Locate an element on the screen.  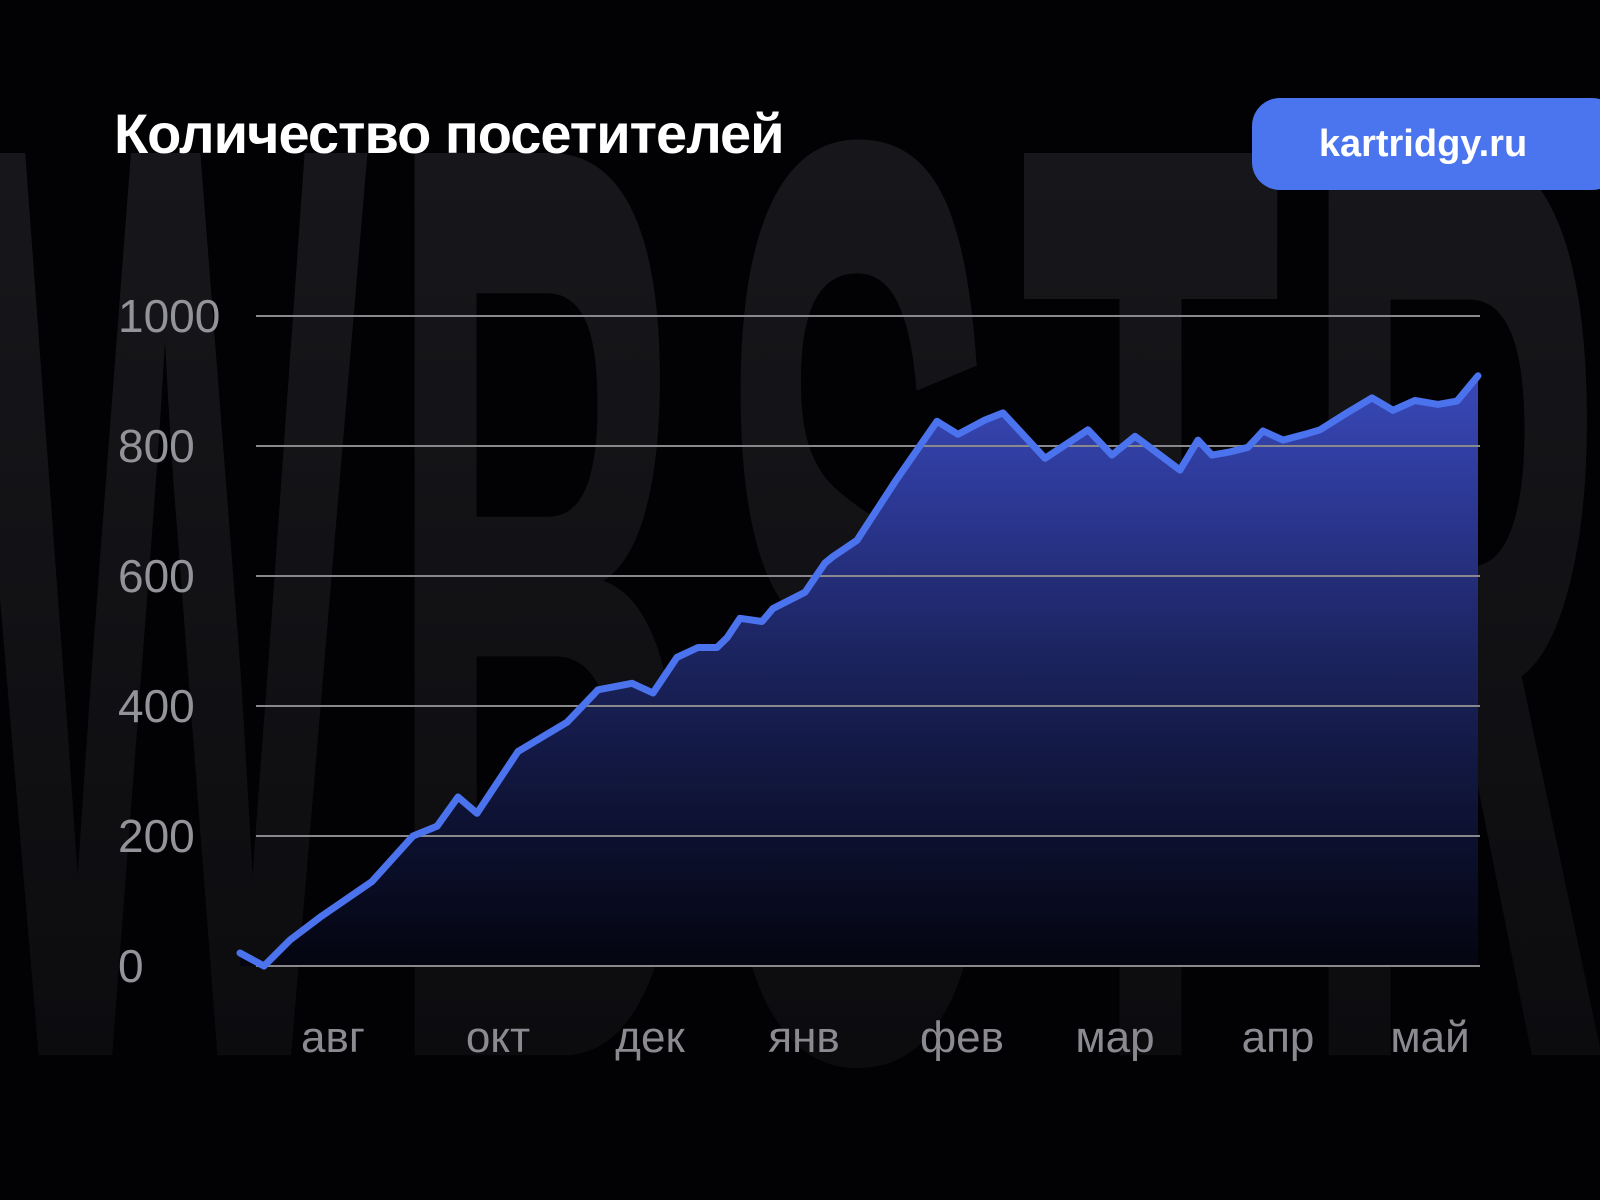
x-tick-label-1: окт is located at coordinates (498, 1037).